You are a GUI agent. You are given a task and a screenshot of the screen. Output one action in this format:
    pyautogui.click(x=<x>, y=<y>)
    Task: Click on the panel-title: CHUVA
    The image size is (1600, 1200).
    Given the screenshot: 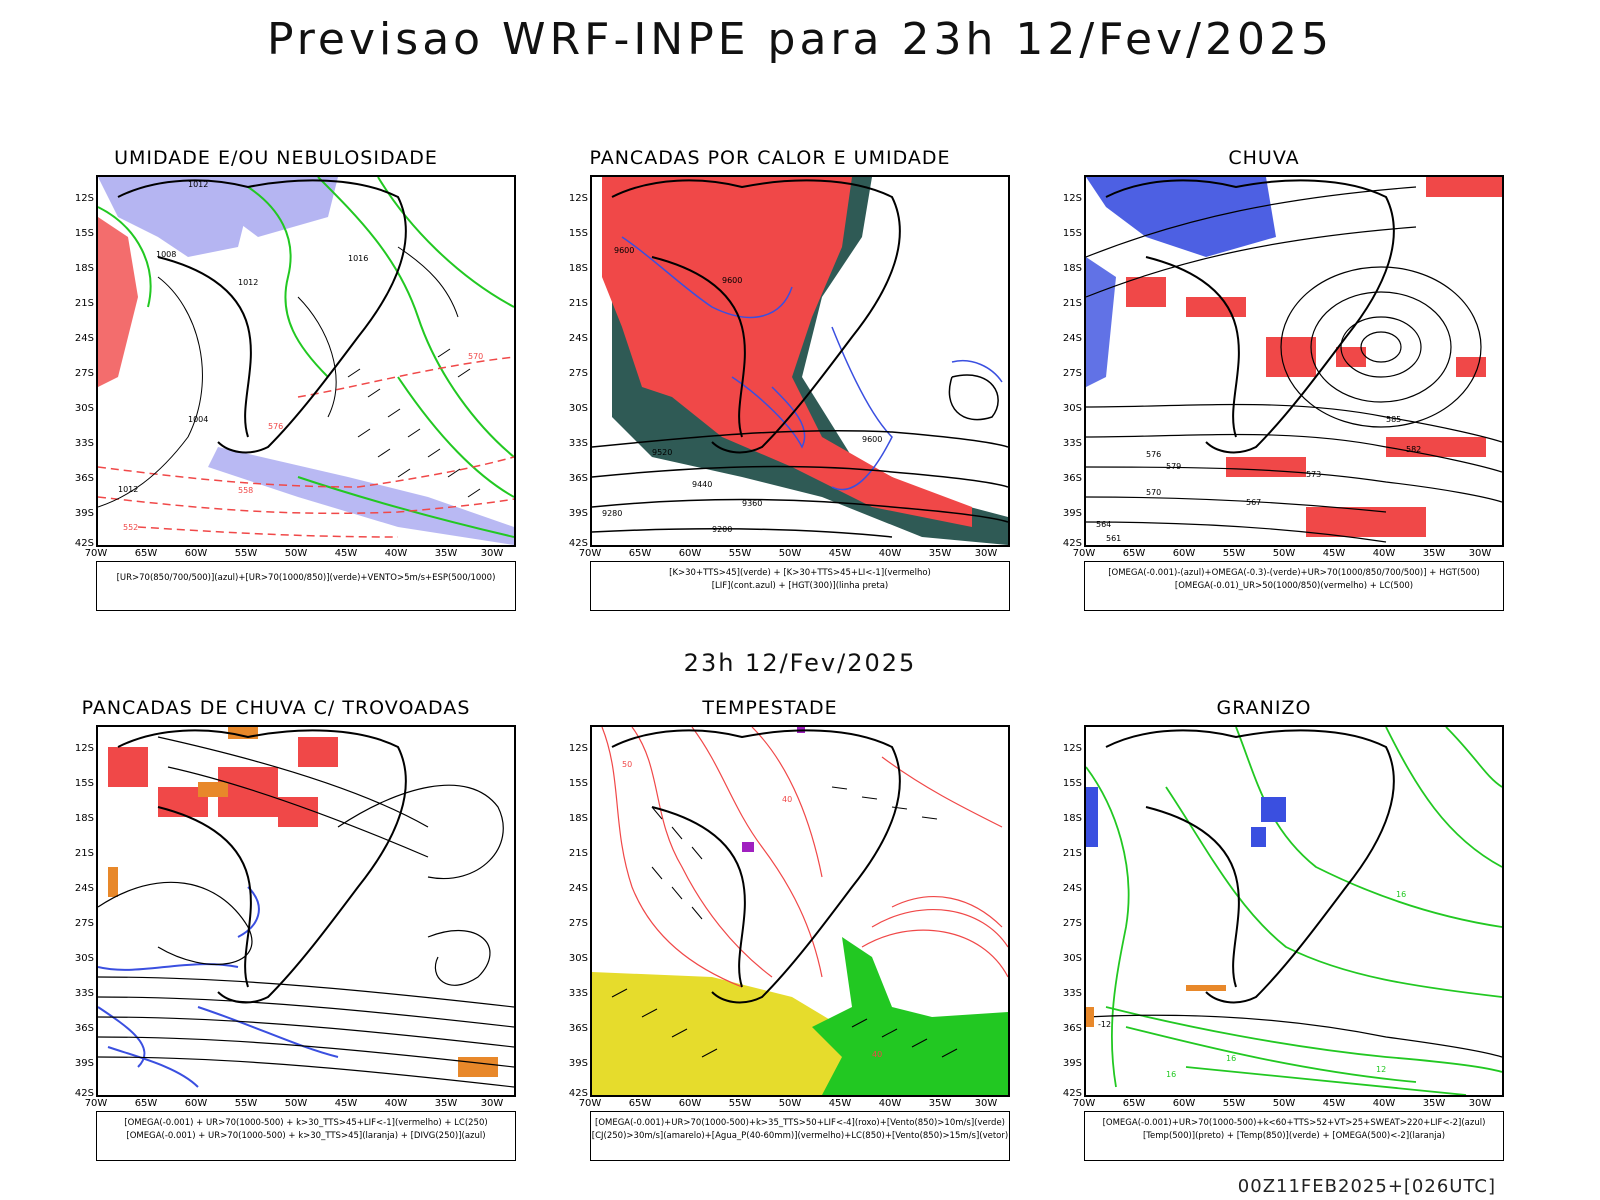 What is the action you would take?
    pyautogui.click(x=1264, y=158)
    